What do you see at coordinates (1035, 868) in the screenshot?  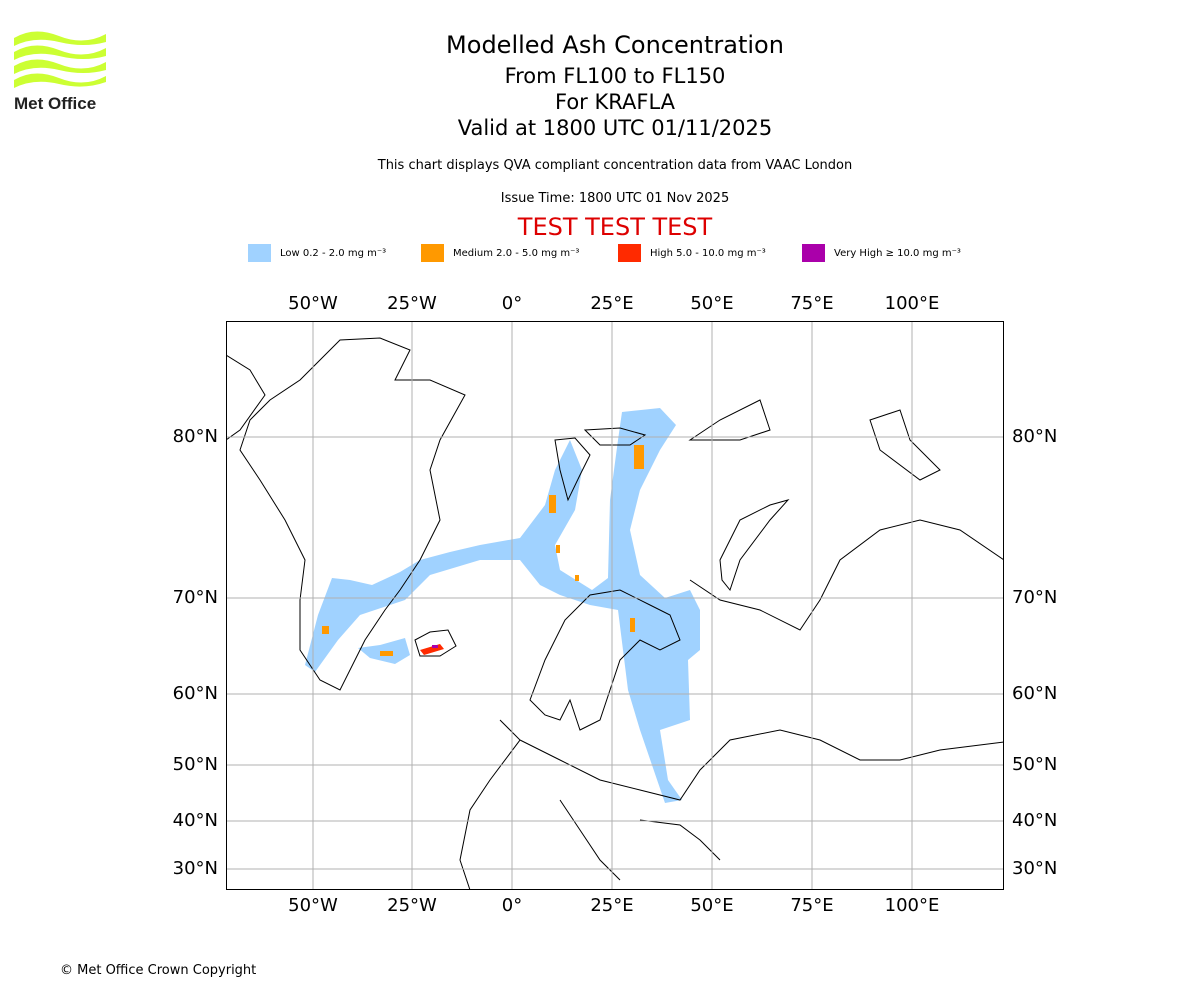 I see `right-lat-tick: 30°N` at bounding box center [1035, 868].